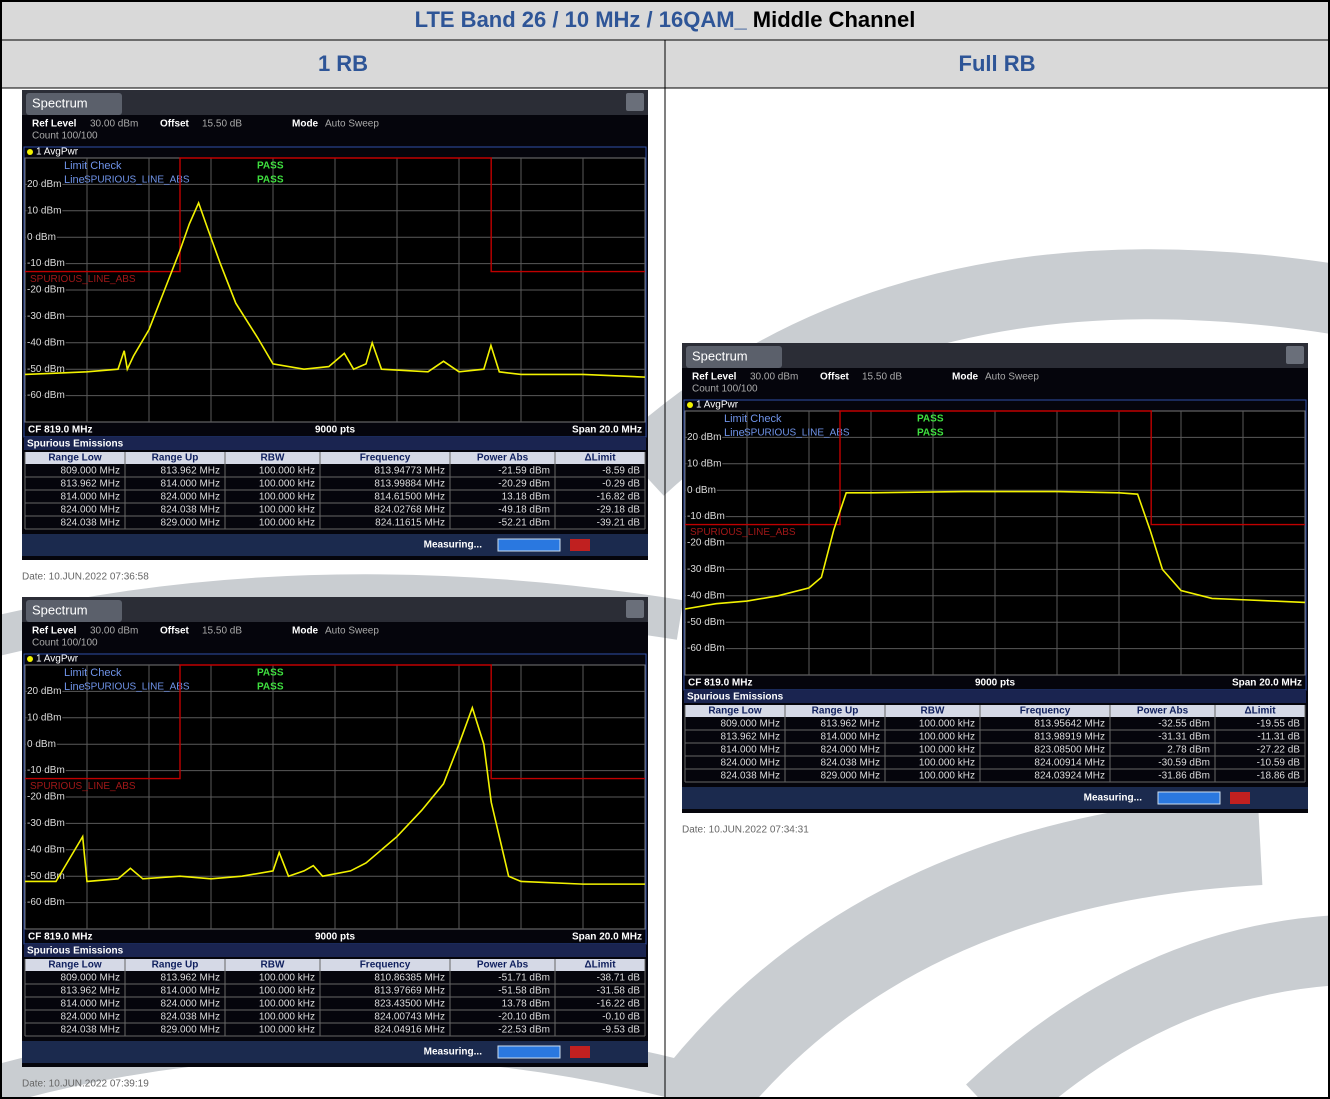  What do you see at coordinates (735, 711) in the screenshot?
I see `table-header: Range Low` at bounding box center [735, 711].